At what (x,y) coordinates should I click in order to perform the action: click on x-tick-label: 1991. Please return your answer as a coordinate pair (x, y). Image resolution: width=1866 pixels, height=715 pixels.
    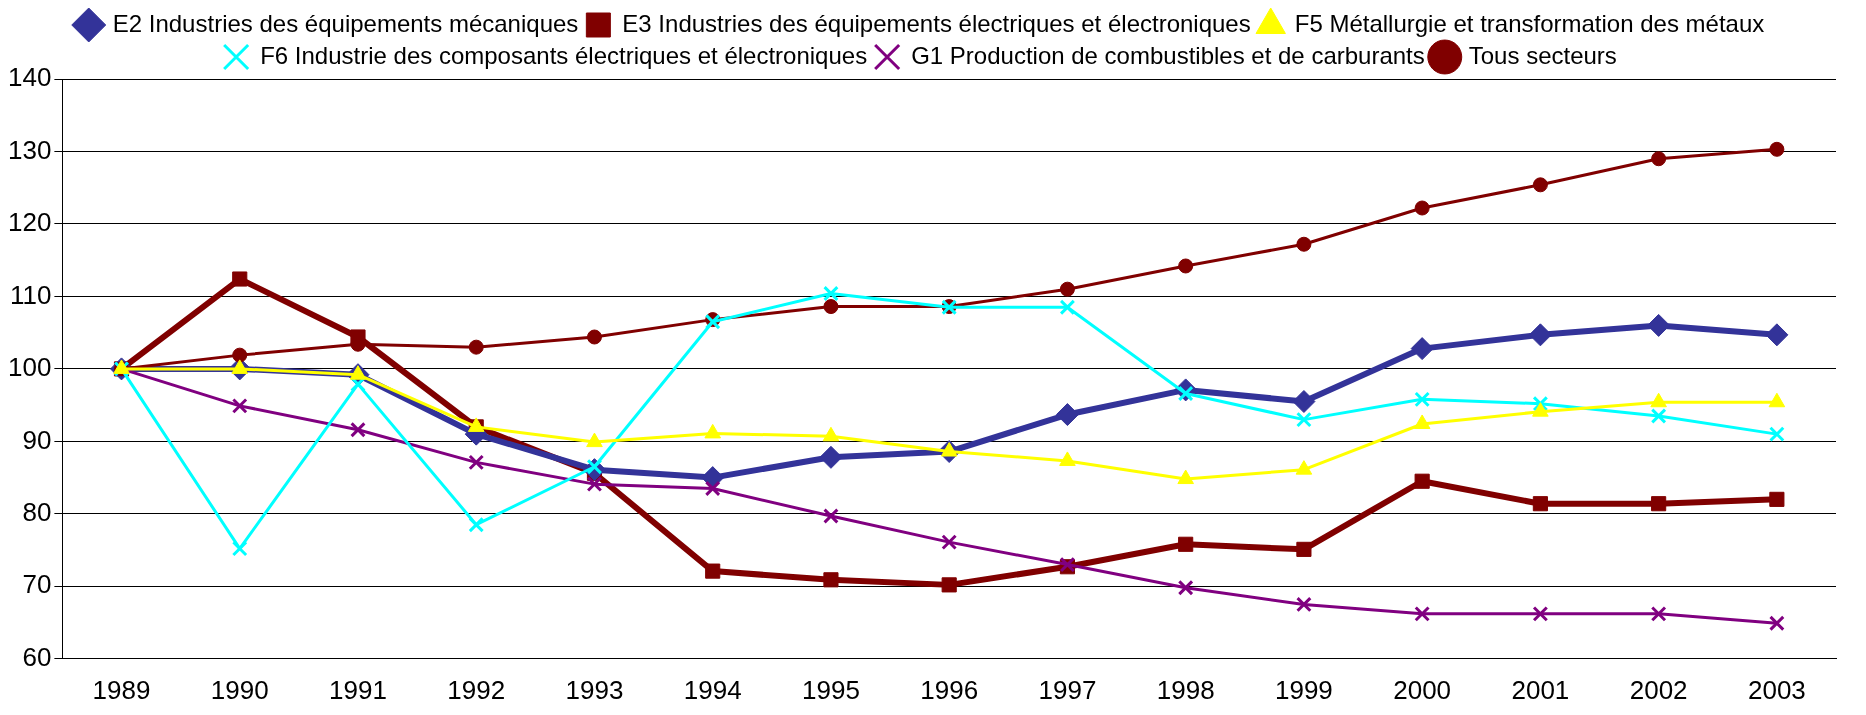
    Looking at the image, I should click on (358, 689).